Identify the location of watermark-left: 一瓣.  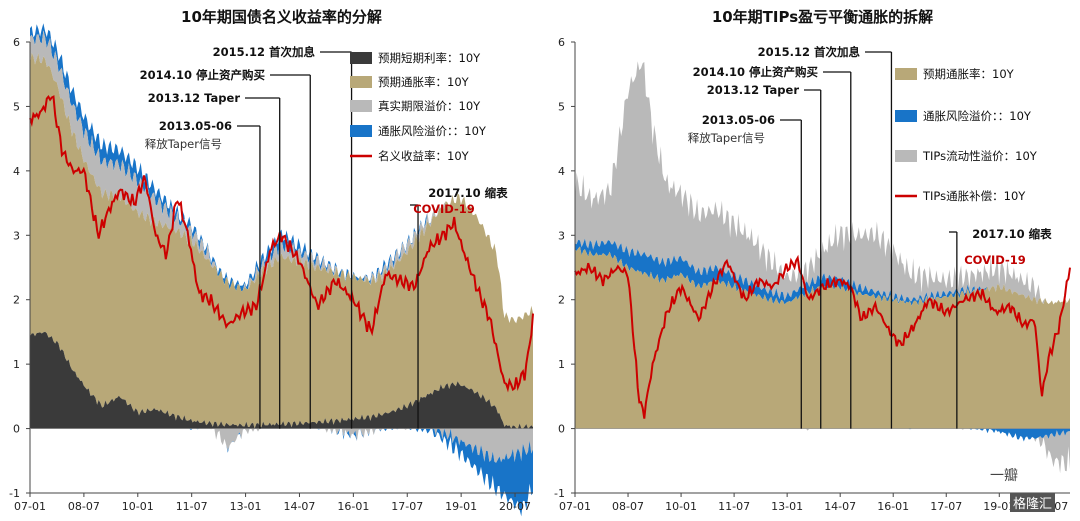
(1004, 476).